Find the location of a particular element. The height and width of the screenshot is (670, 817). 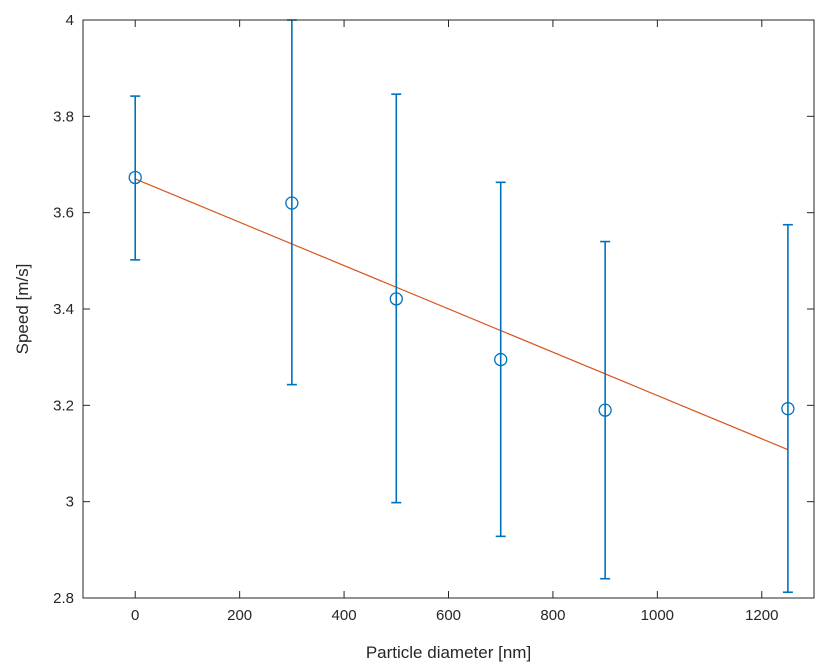

x-tick-label: 200 is located at coordinates (239, 615).